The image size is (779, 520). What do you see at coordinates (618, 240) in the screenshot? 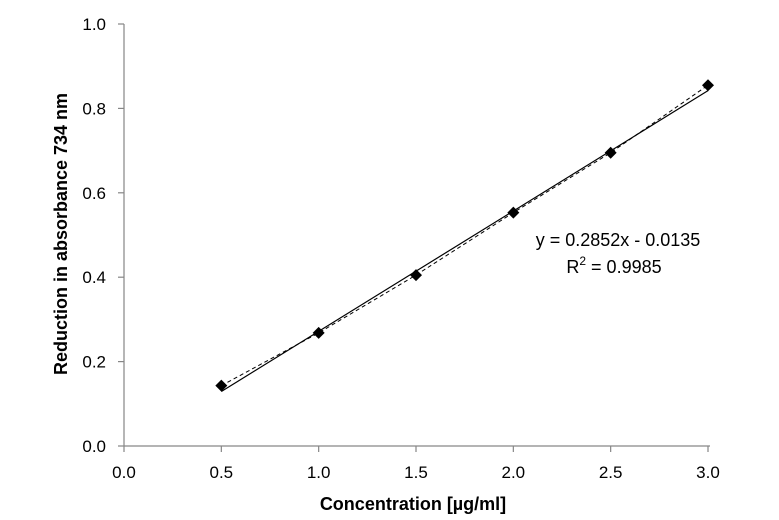
I see `trendline-equation-label: y = 0.2852x - 0.0135` at bounding box center [618, 240].